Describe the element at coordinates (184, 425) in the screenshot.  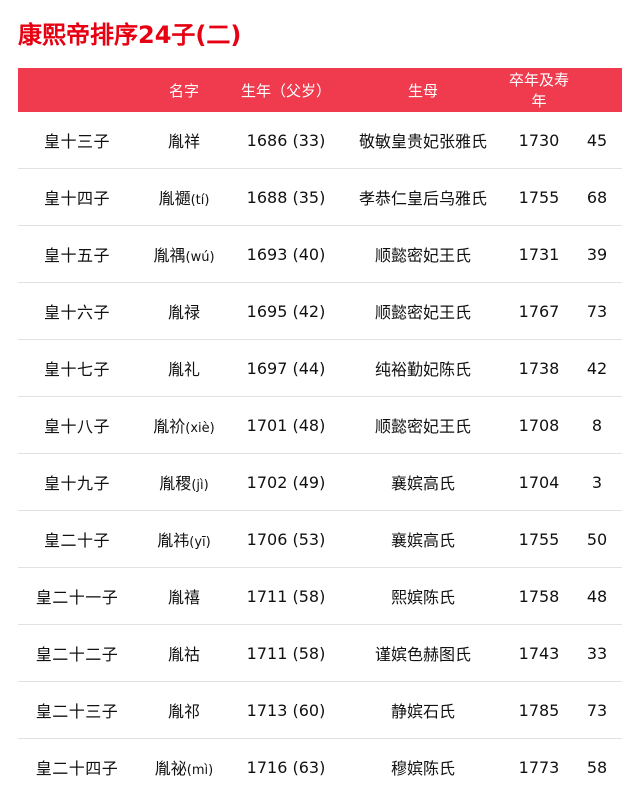
I see `cell-name: 胤祄(xiè)` at that location.